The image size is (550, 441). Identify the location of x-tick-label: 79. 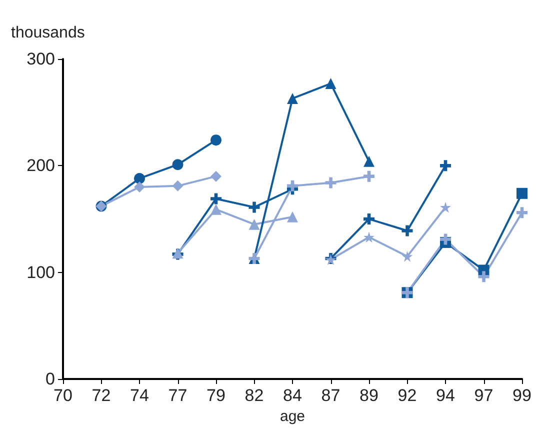
(216, 395).